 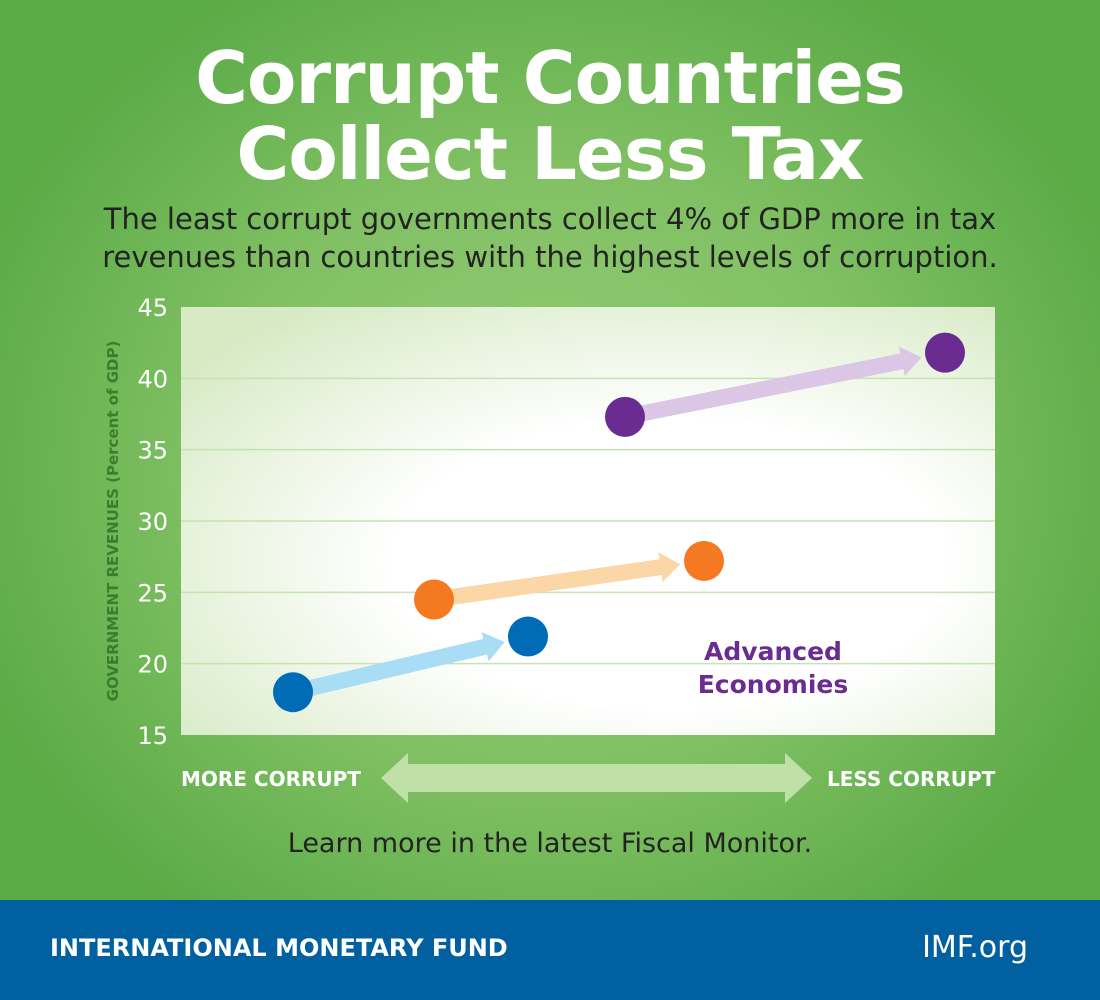 I want to click on title-line-2: Collect Less Tax, so click(x=550, y=154).